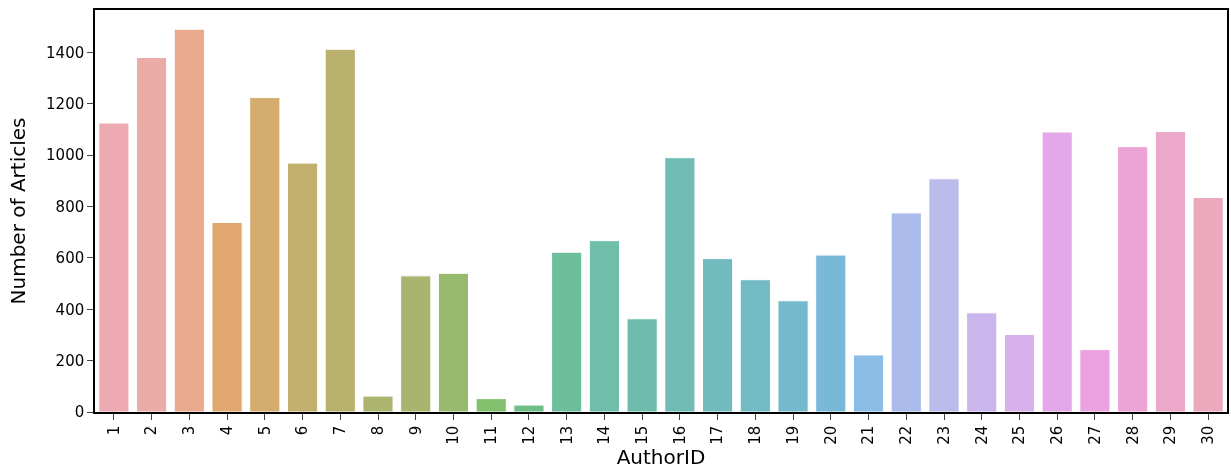 The width and height of the screenshot is (1231, 476). I want to click on x-tick-label: 3, so click(189, 430).